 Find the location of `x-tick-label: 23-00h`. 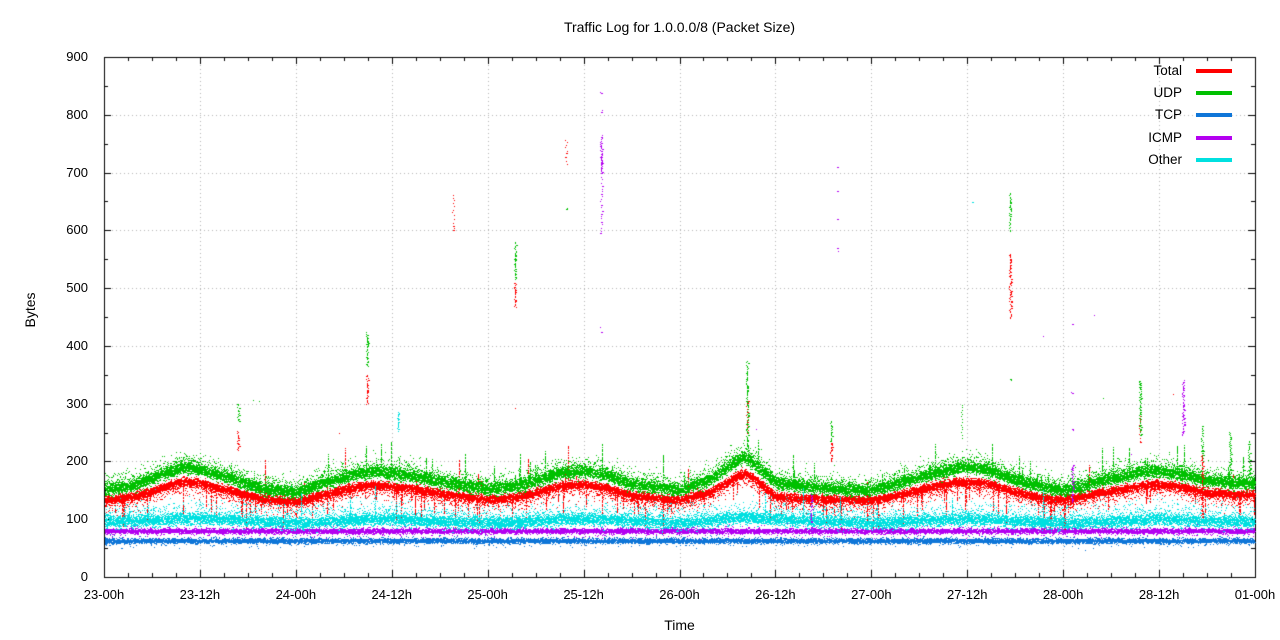

x-tick-label: 23-00h is located at coordinates (104, 594).